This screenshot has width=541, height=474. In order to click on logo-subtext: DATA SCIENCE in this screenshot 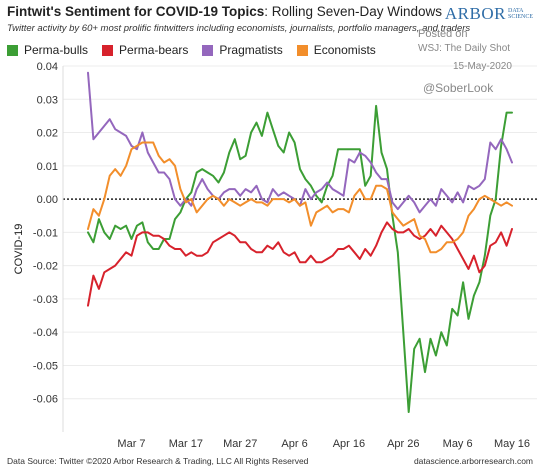, I will do `click(520, 14)`.